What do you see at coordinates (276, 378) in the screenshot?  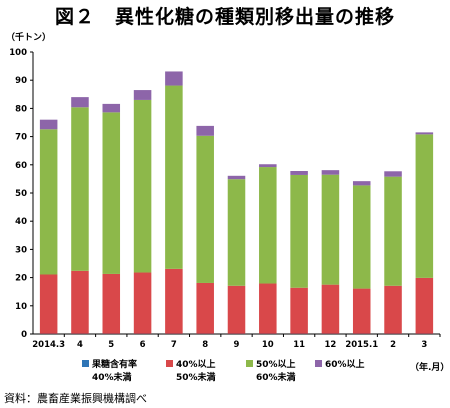 I see `legend-label-50-60-line2: 60%未満` at bounding box center [276, 378].